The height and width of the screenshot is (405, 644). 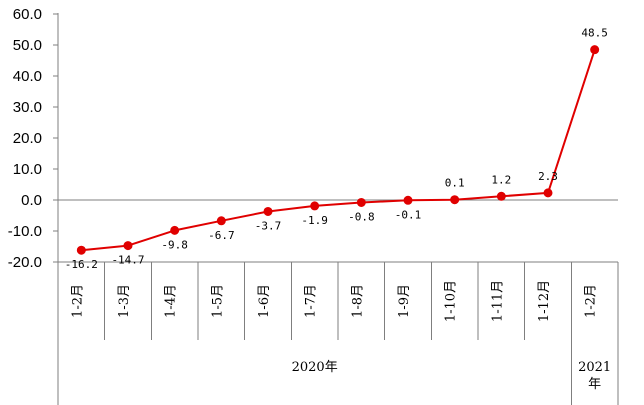 What do you see at coordinates (25, 231) in the screenshot?
I see `y-tick-label-7: -10.0` at bounding box center [25, 231].